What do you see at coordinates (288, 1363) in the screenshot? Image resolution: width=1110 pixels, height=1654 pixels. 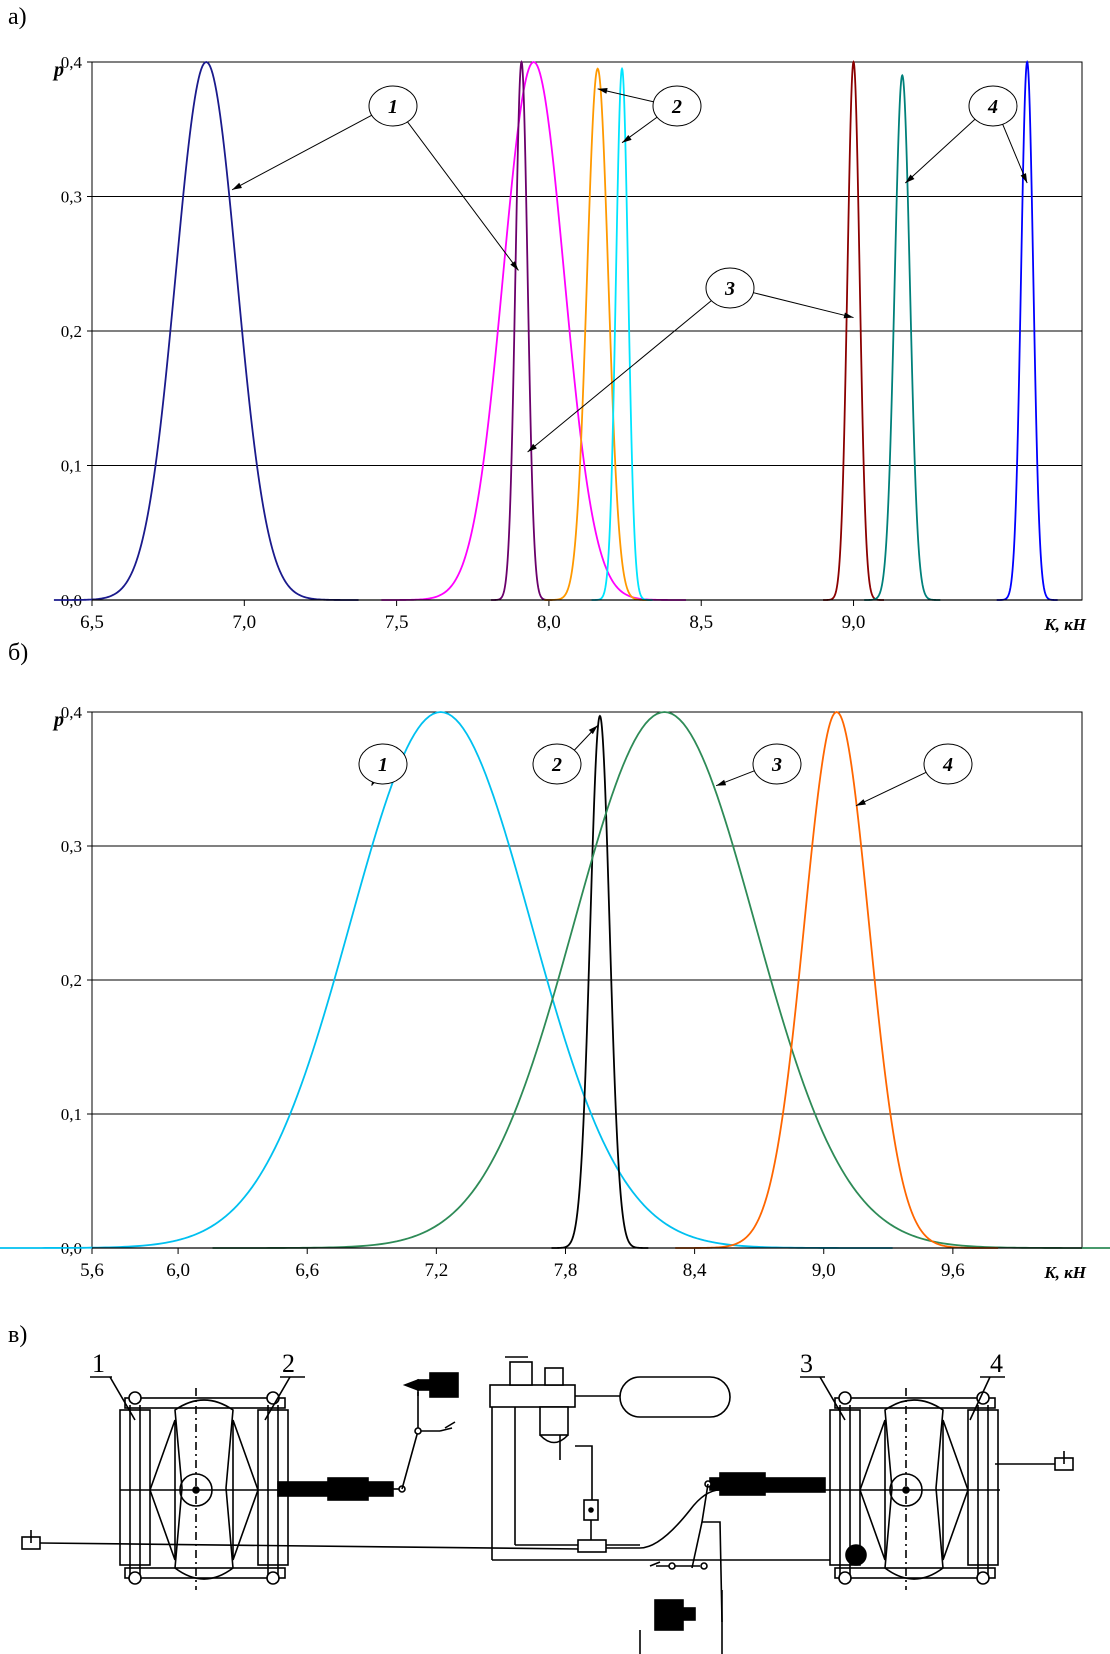 I see `diagram-label-2: 2` at bounding box center [288, 1363].